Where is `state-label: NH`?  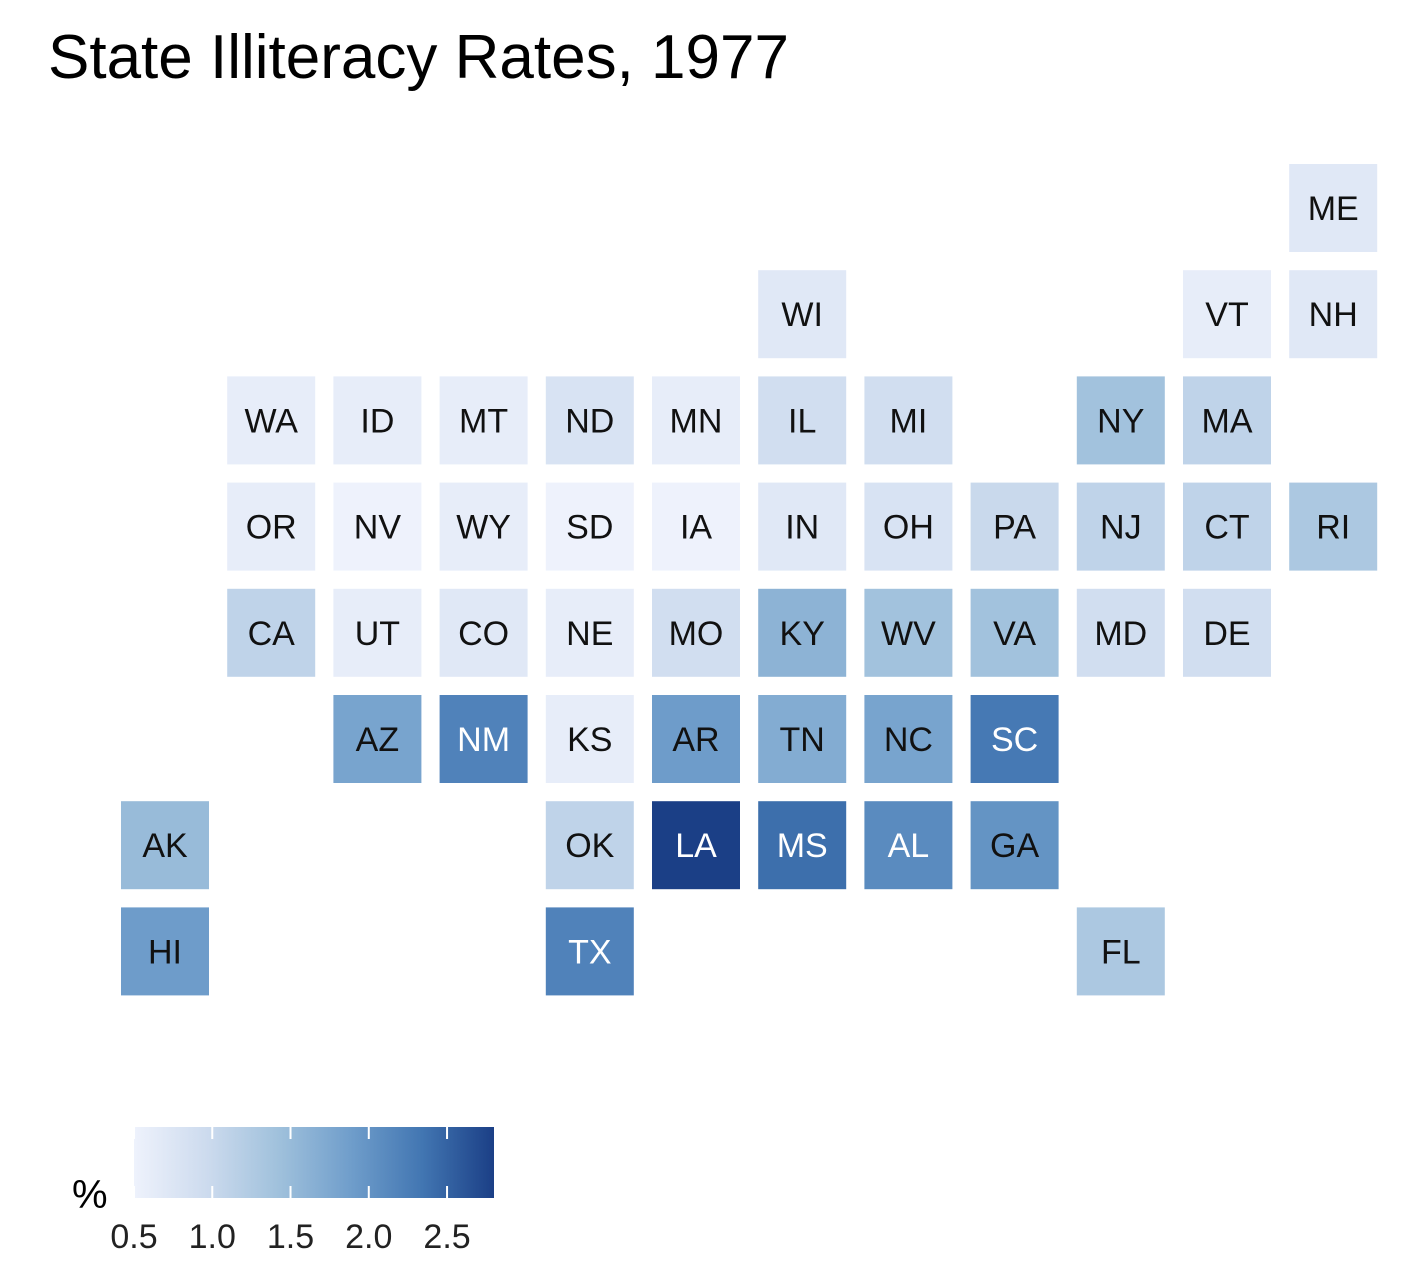 state-label: NH is located at coordinates (1333, 315).